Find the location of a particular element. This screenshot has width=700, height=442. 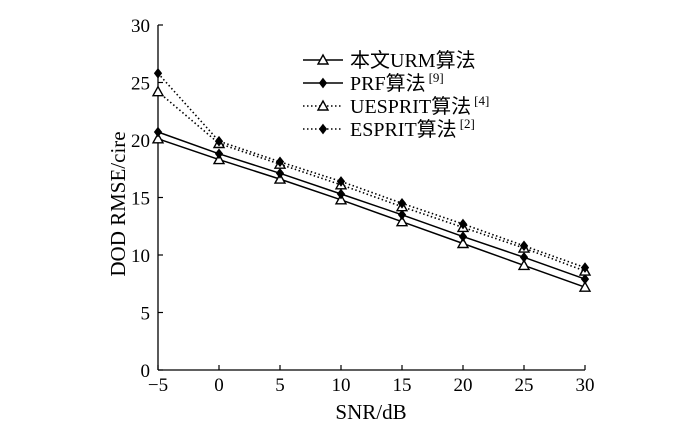

legend-label: 本文URM算法 is located at coordinates (413, 60).